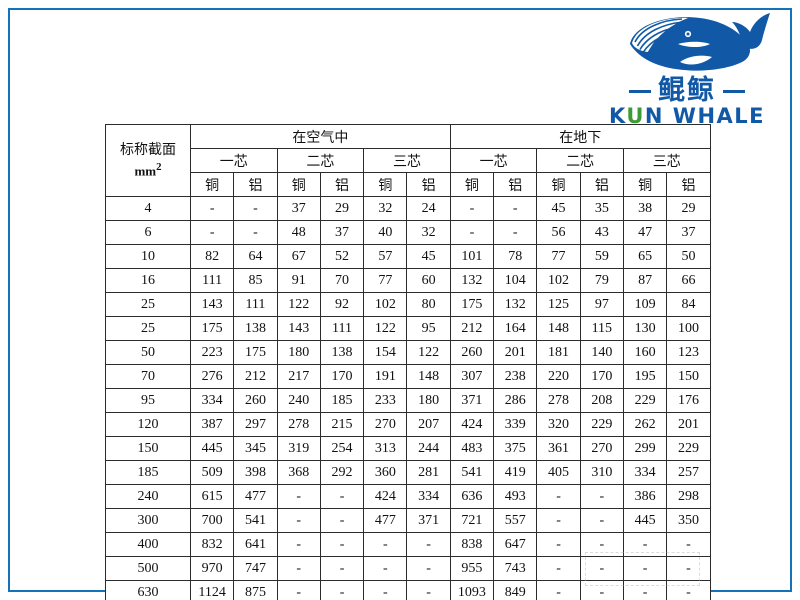 The image size is (800, 600). What do you see at coordinates (601, 232) in the screenshot?
I see `cell-value: 43` at bounding box center [601, 232].